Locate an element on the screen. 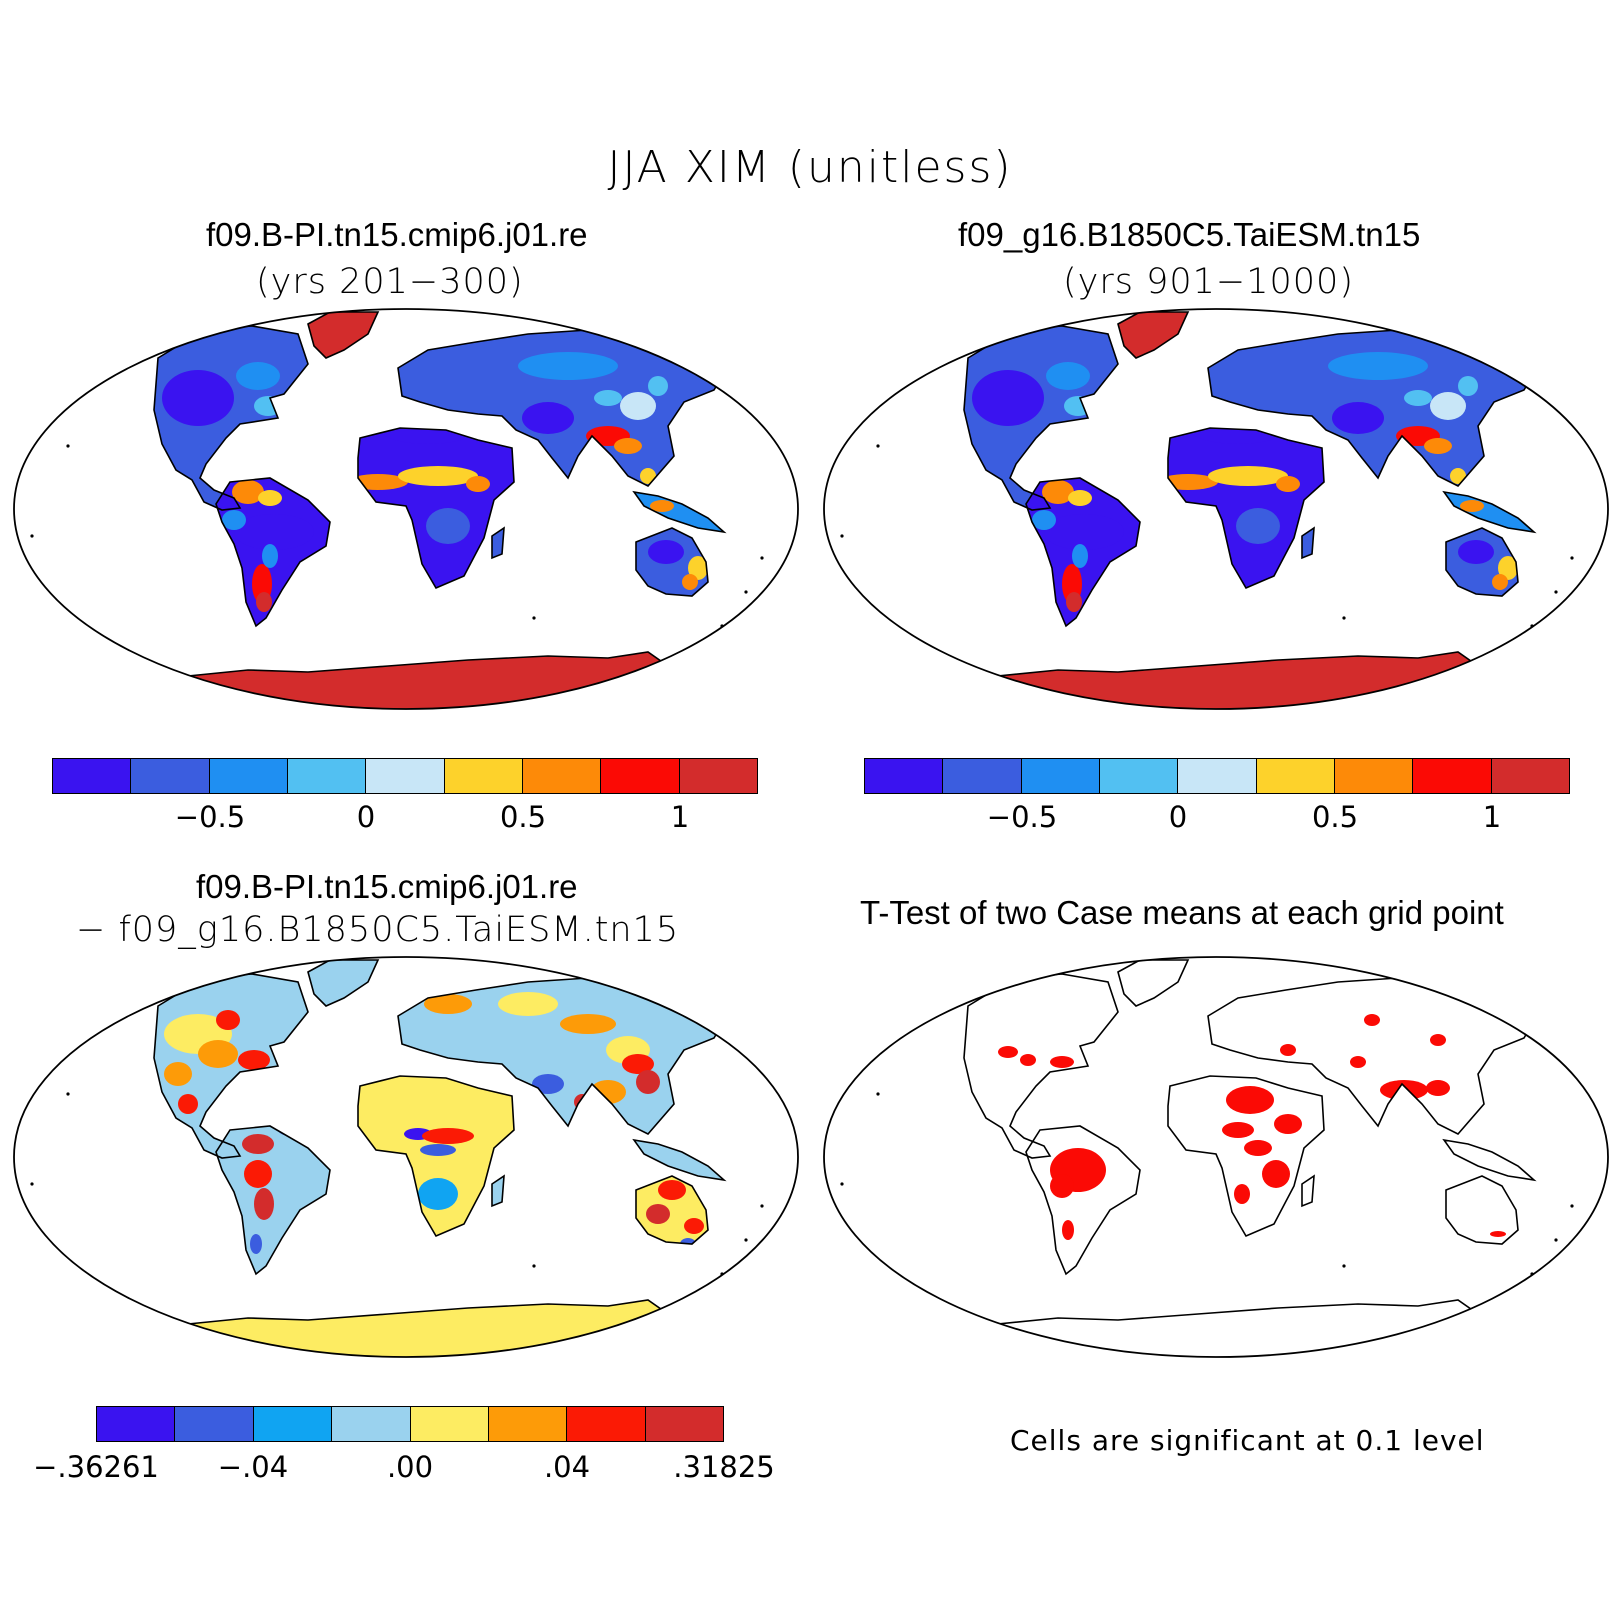  map-border is located at coordinates (406, 509).